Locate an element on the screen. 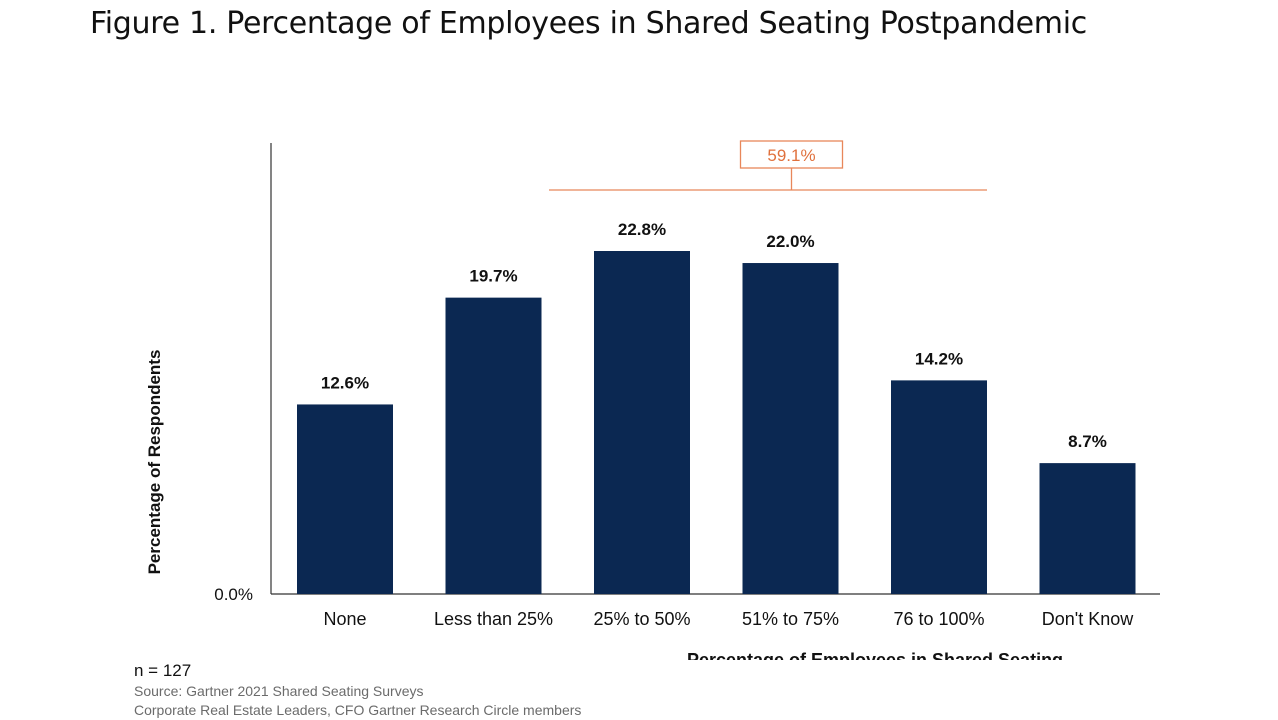 The height and width of the screenshot is (720, 1278). bar-value-label: 22.0% is located at coordinates (790, 241).